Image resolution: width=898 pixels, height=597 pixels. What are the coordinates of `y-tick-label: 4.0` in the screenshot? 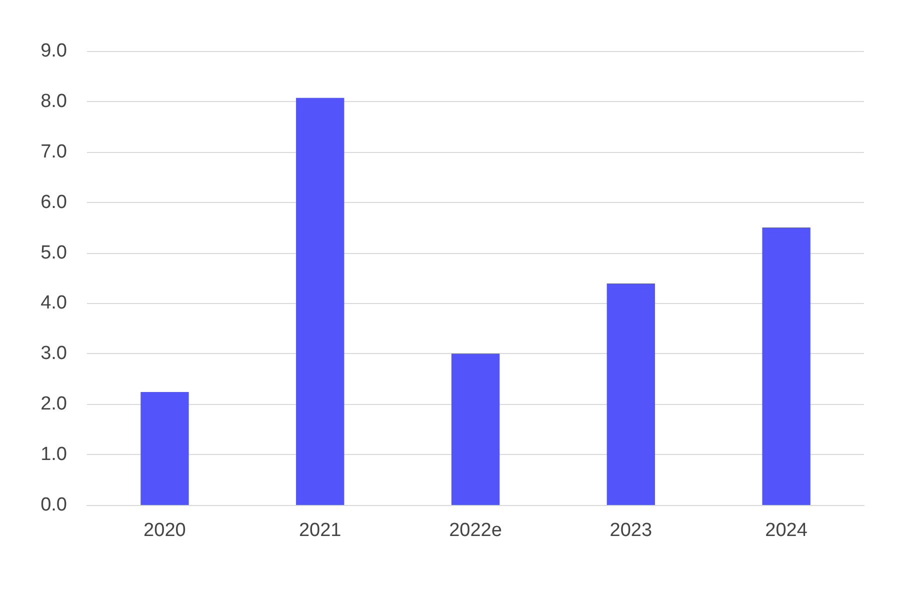 It's located at (53, 303).